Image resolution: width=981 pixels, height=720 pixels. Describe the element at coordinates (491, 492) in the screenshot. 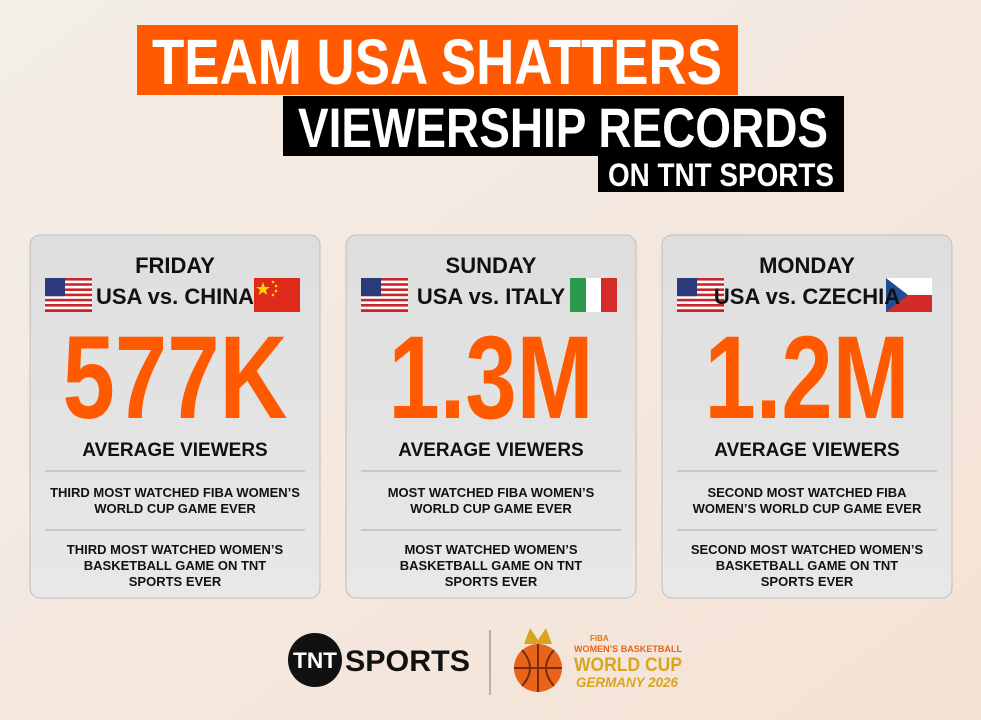

I see `card-fact-line: MOST WATCHED FIBA WOMEN’S` at that location.